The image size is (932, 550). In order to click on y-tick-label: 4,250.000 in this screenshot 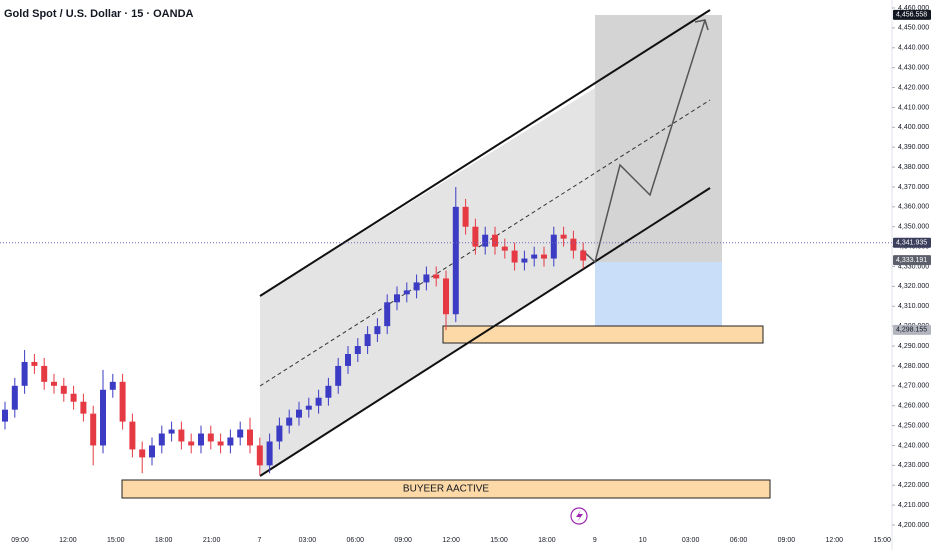, I will do `click(913, 425)`.